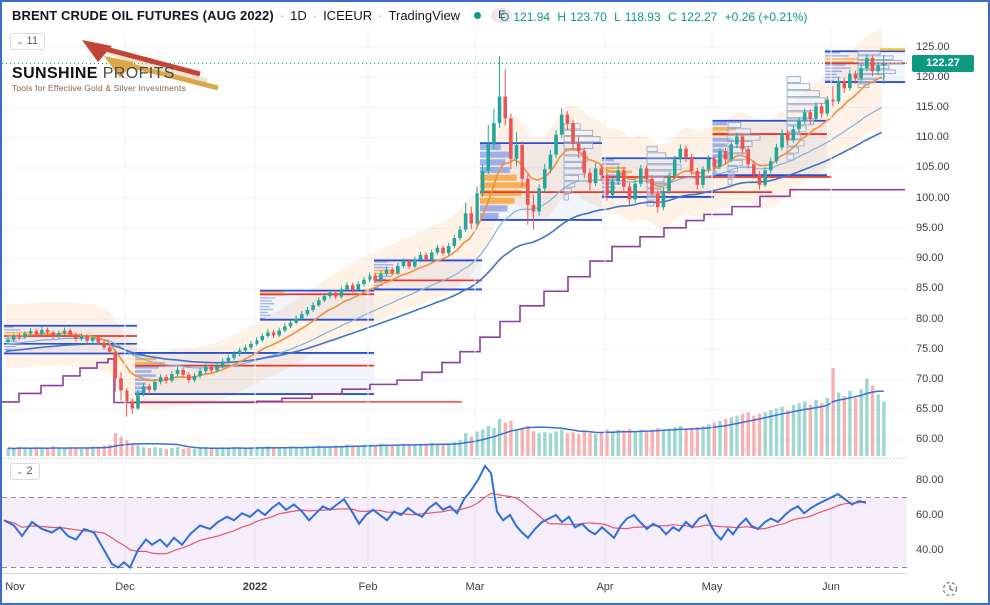 The width and height of the screenshot is (990, 605). What do you see at coordinates (930, 439) in the screenshot?
I see `price-tick: 60.00` at bounding box center [930, 439].